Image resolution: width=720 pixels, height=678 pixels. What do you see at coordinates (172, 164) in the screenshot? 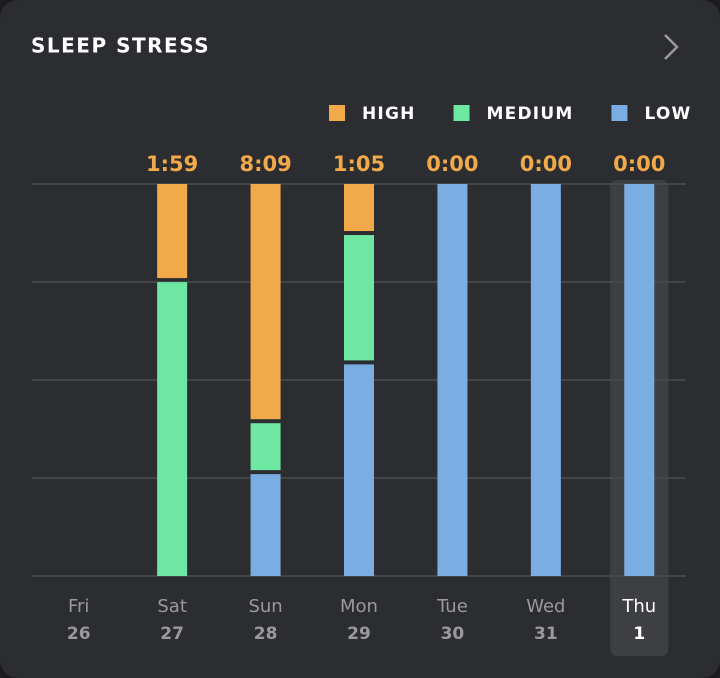
I see `bar-top-label: 1:59` at bounding box center [172, 164].